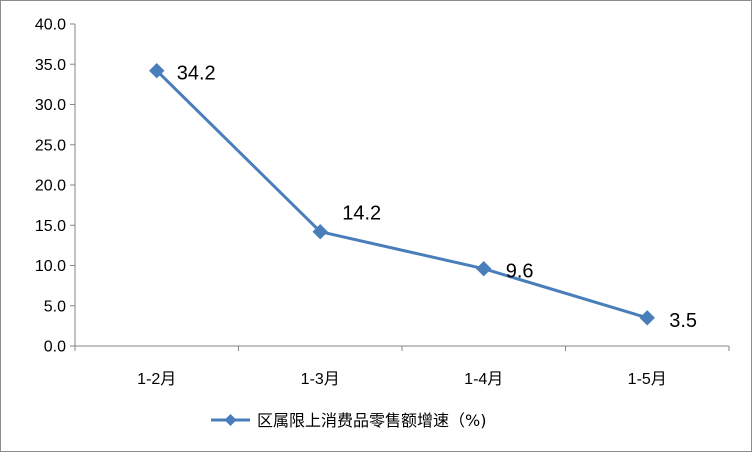  I want to click on data-label: 3.5, so click(683, 321).